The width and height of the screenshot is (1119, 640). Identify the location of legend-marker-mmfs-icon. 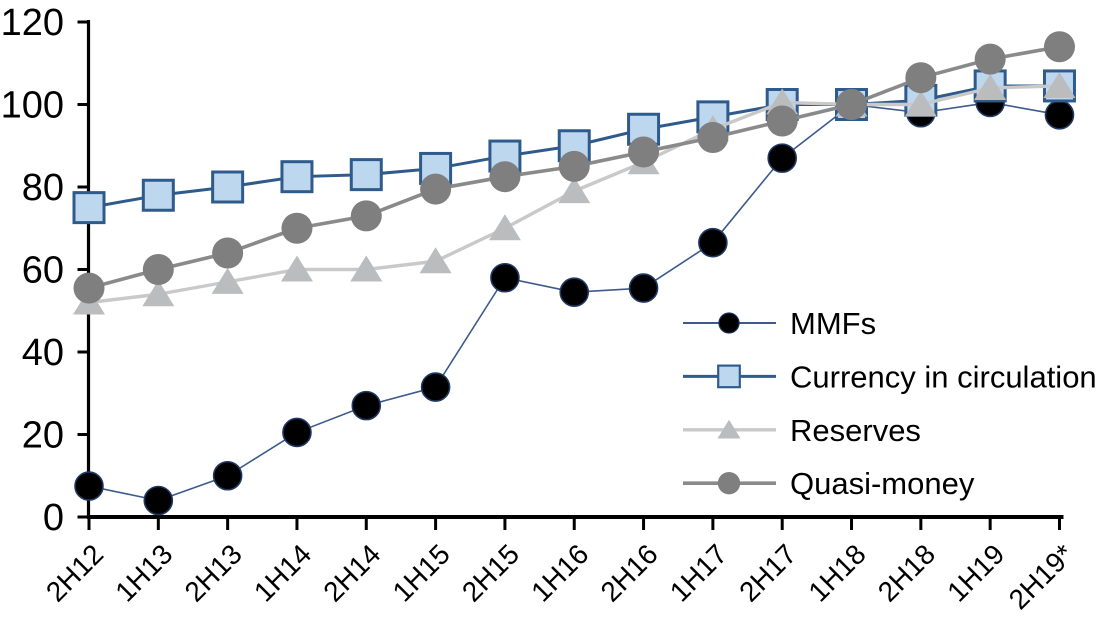
(729, 323).